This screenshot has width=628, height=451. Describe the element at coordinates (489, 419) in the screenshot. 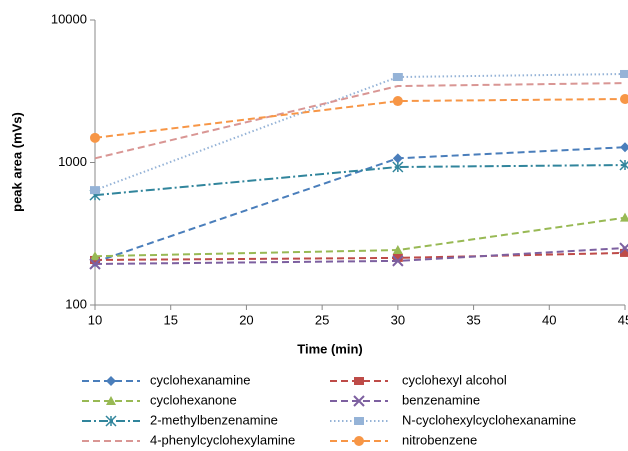

I see `legend-label: N-cyclohexylcyclohexanamine` at that location.